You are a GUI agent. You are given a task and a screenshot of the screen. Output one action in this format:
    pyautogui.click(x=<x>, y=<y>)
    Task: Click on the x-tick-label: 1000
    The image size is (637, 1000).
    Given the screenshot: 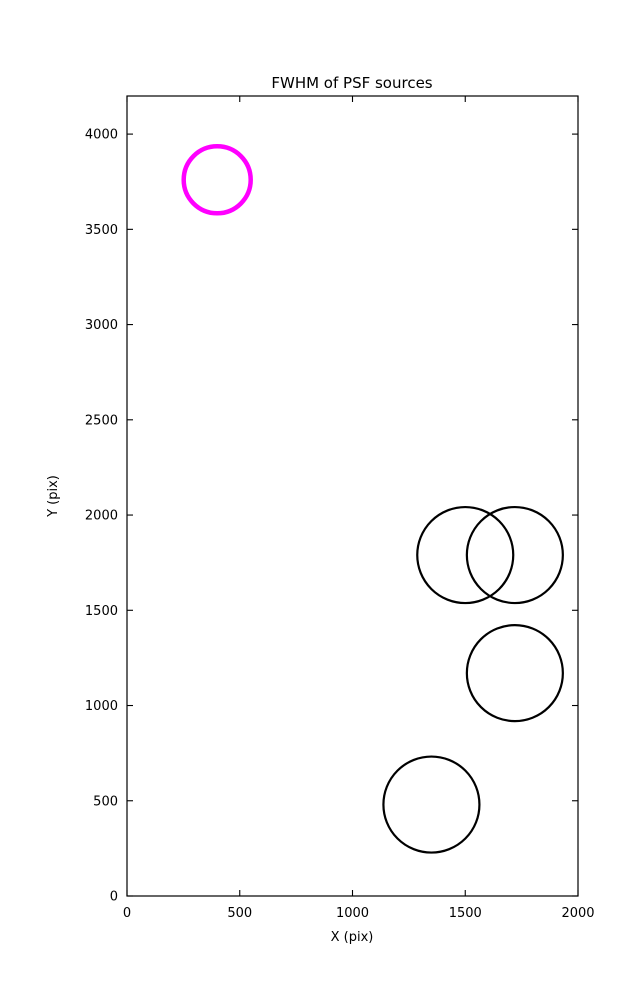 What is the action you would take?
    pyautogui.click(x=352, y=913)
    